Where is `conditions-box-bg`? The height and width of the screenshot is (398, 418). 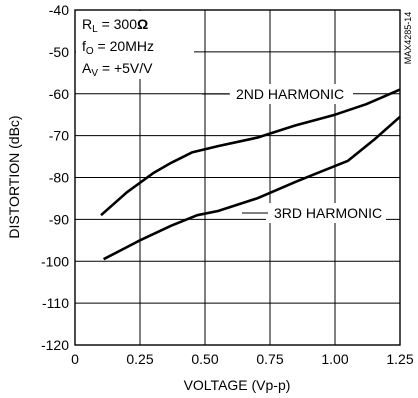 conditions-box-bg is located at coordinates (135, 45).